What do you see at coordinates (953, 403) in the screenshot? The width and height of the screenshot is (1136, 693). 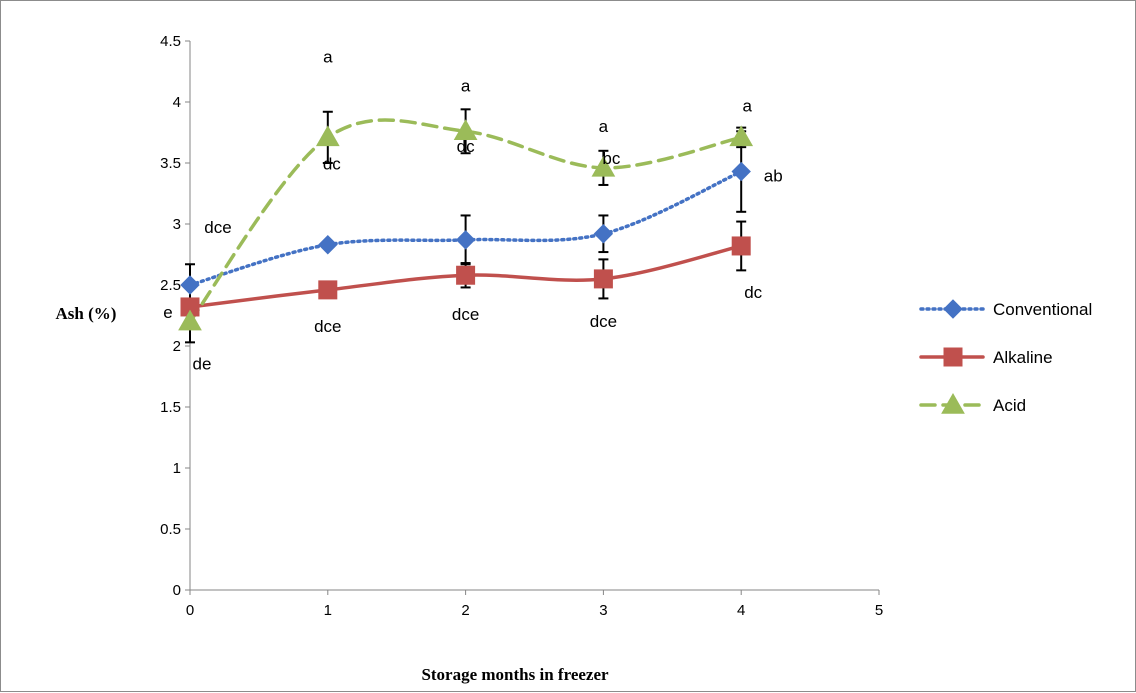 I see `legend-marker-acid` at bounding box center [953, 403].